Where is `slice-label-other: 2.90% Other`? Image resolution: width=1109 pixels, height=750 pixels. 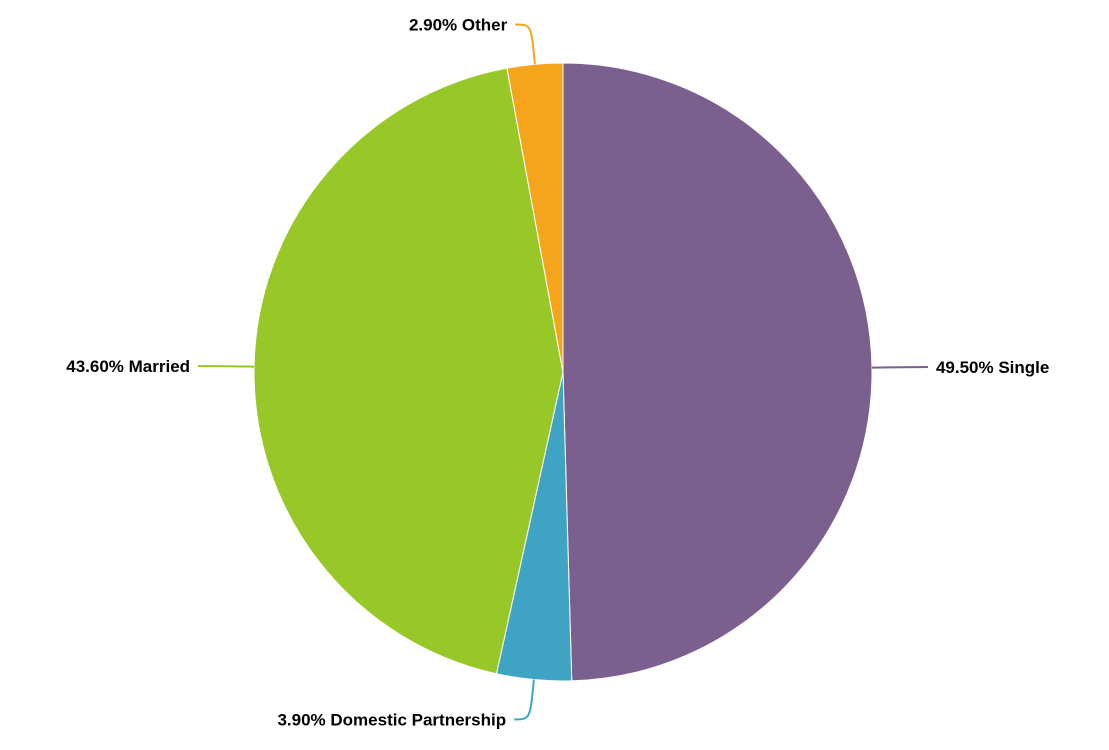
slice-label-other: 2.90% Other is located at coordinates (458, 24).